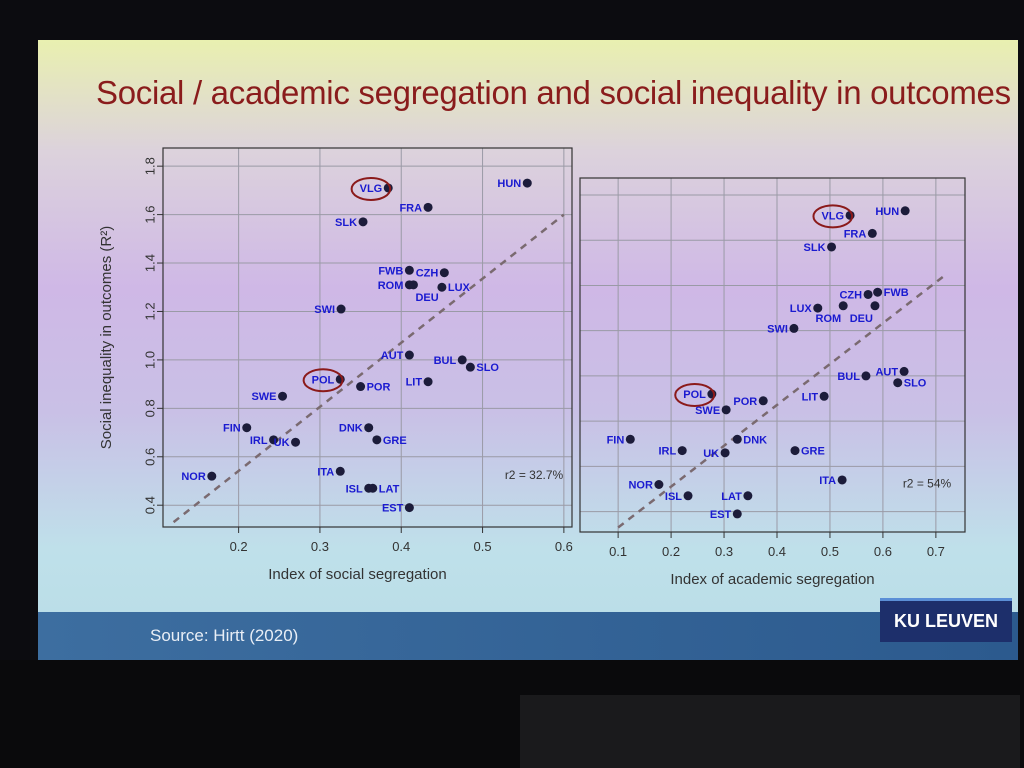 This screenshot has height=768, width=1024. Describe the element at coordinates (630, 439) in the screenshot. I see `data-point-fin` at that location.